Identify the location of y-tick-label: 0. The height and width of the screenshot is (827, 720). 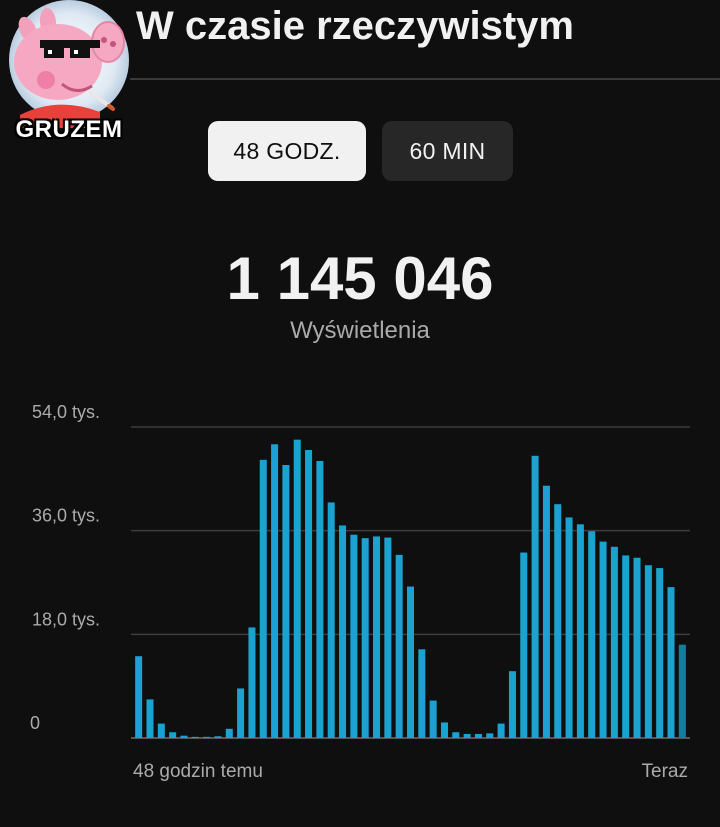
(35, 723).